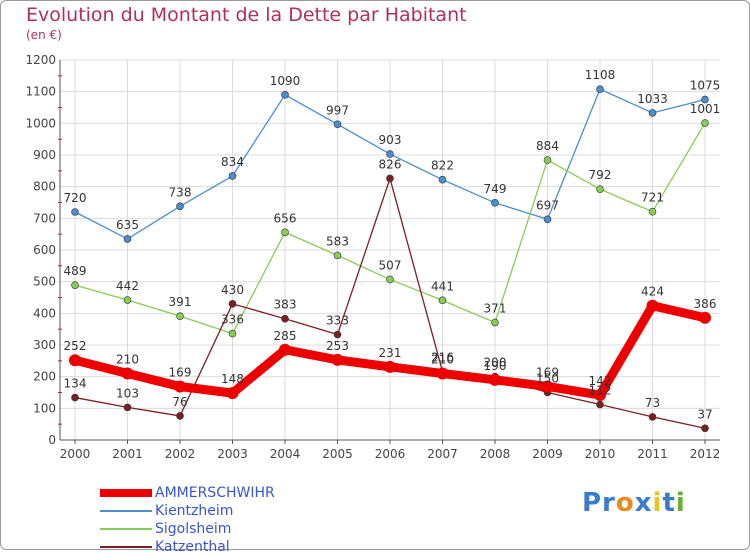 This screenshot has width=750, height=555. I want to click on data-label: 134, so click(75, 384).